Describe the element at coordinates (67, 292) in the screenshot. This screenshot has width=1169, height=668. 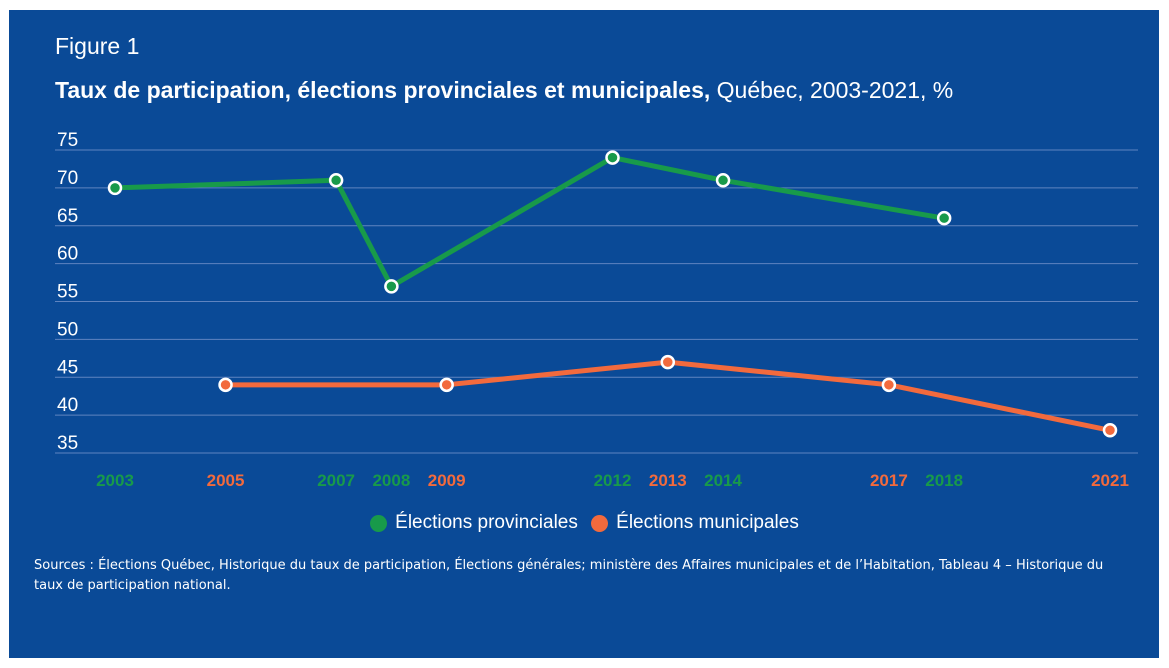
I see `y-tick-label-55: 55` at that location.